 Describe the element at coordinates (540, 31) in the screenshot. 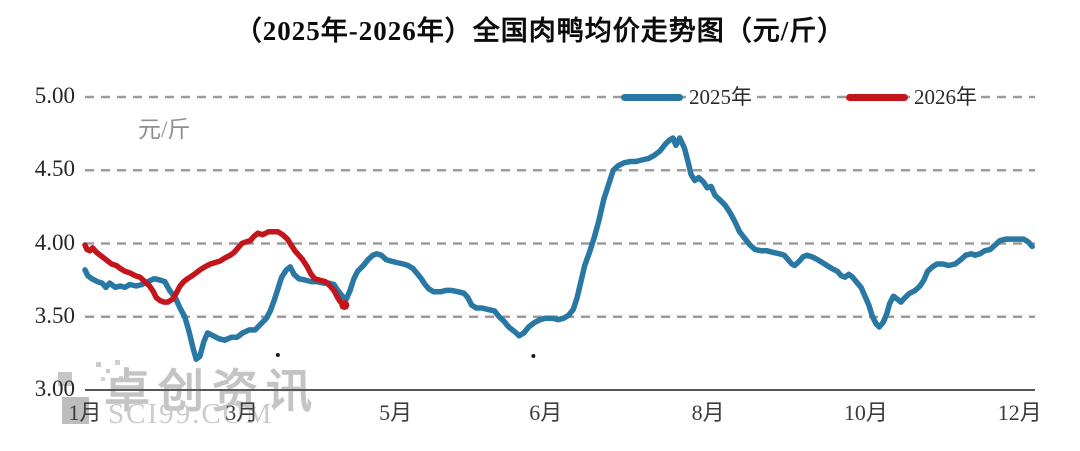

I see `chart-title: （2025年-2026年）全国肉鸭均价走势图（元/斤）` at that location.